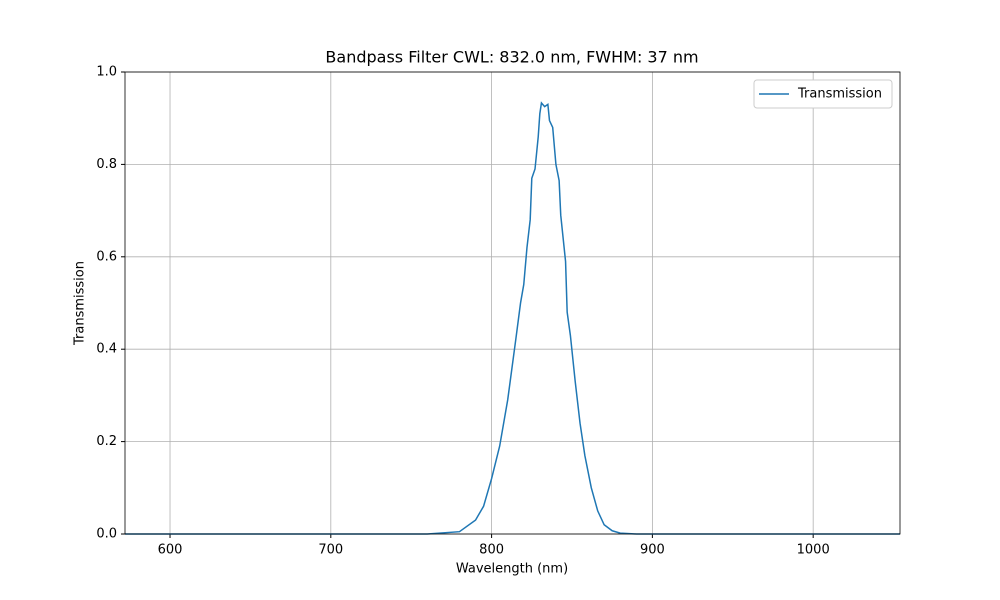 The height and width of the screenshot is (600, 1000). Describe the element at coordinates (813, 550) in the screenshot. I see `x-tick-label: 1000` at that location.